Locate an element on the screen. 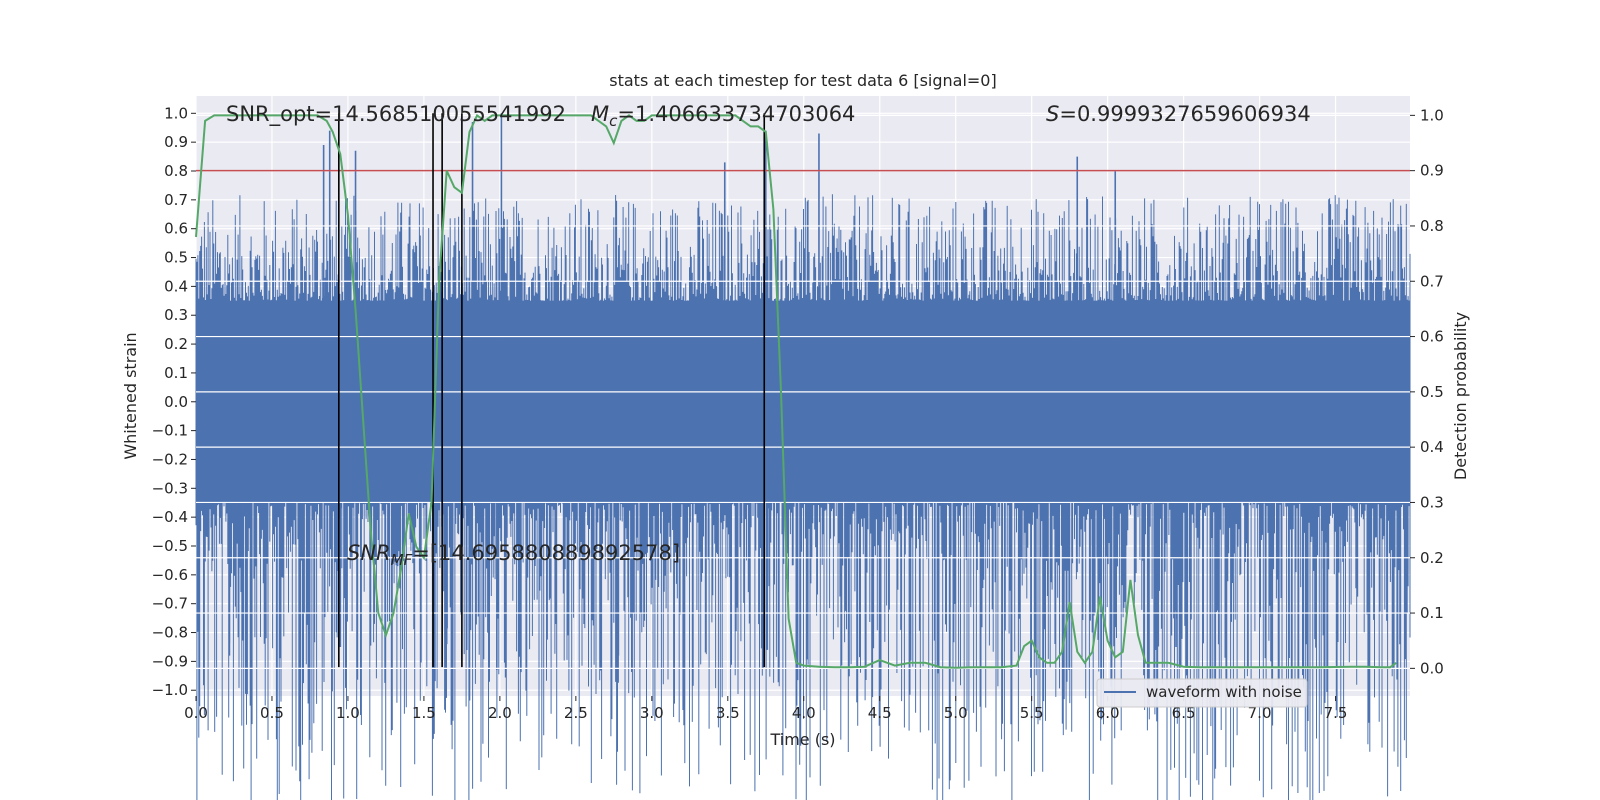  x-tick-label: 3.5 is located at coordinates (728, 713).